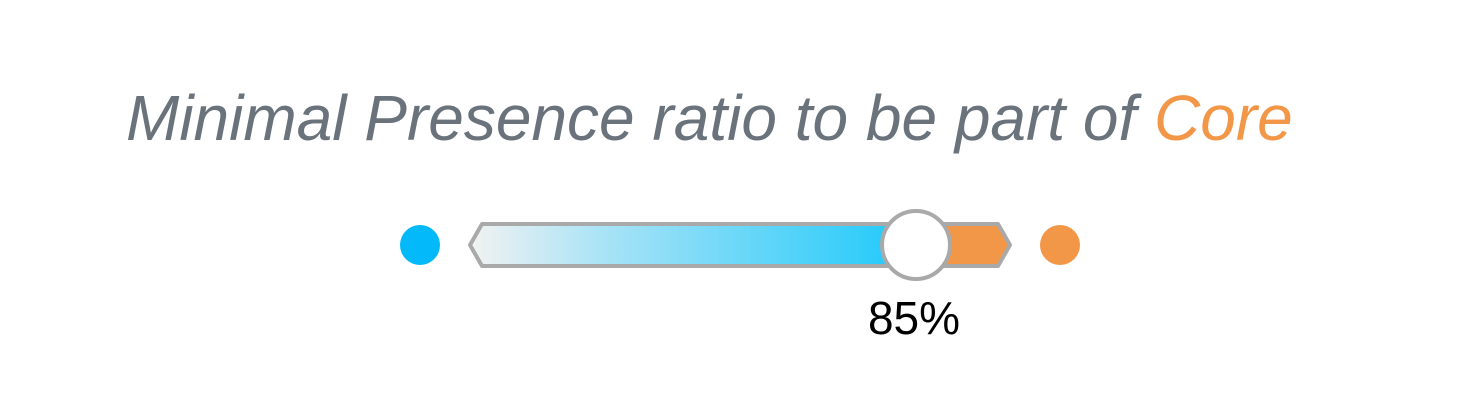  I want to click on title-core-highlight: Core, so click(1223, 118).